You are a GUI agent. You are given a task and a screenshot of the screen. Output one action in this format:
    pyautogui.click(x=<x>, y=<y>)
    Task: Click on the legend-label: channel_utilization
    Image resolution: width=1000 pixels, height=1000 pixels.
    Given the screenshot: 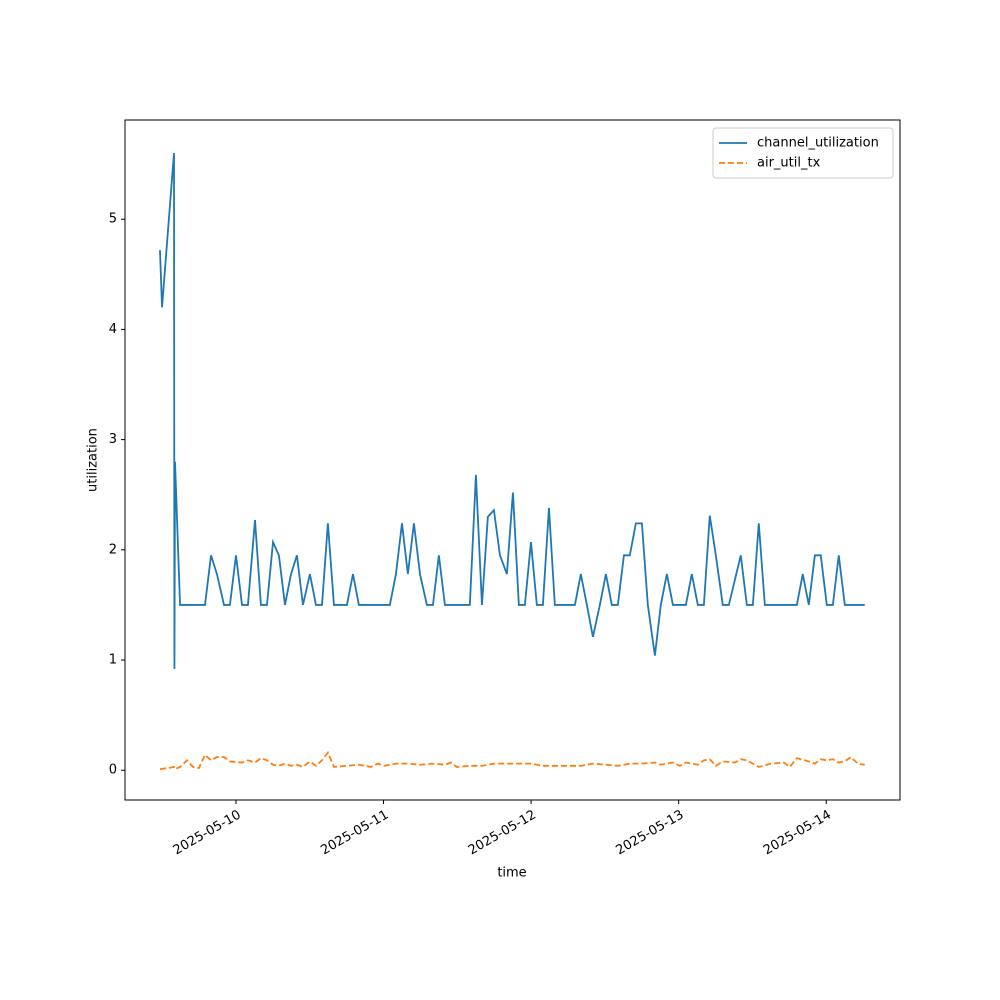 What is the action you would take?
    pyautogui.click(x=818, y=143)
    